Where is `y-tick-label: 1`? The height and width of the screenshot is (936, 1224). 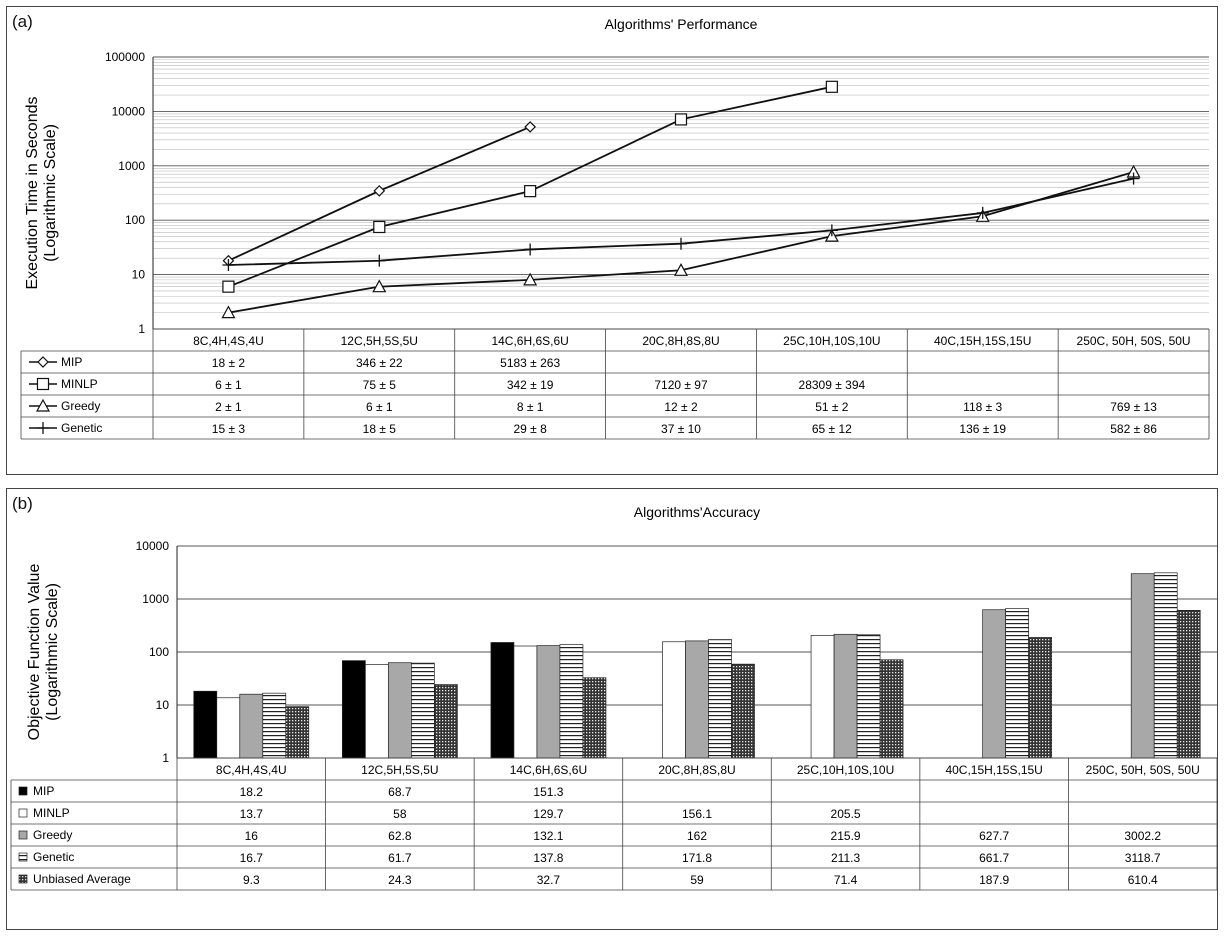 y-tick-label: 1 is located at coordinates (141, 329).